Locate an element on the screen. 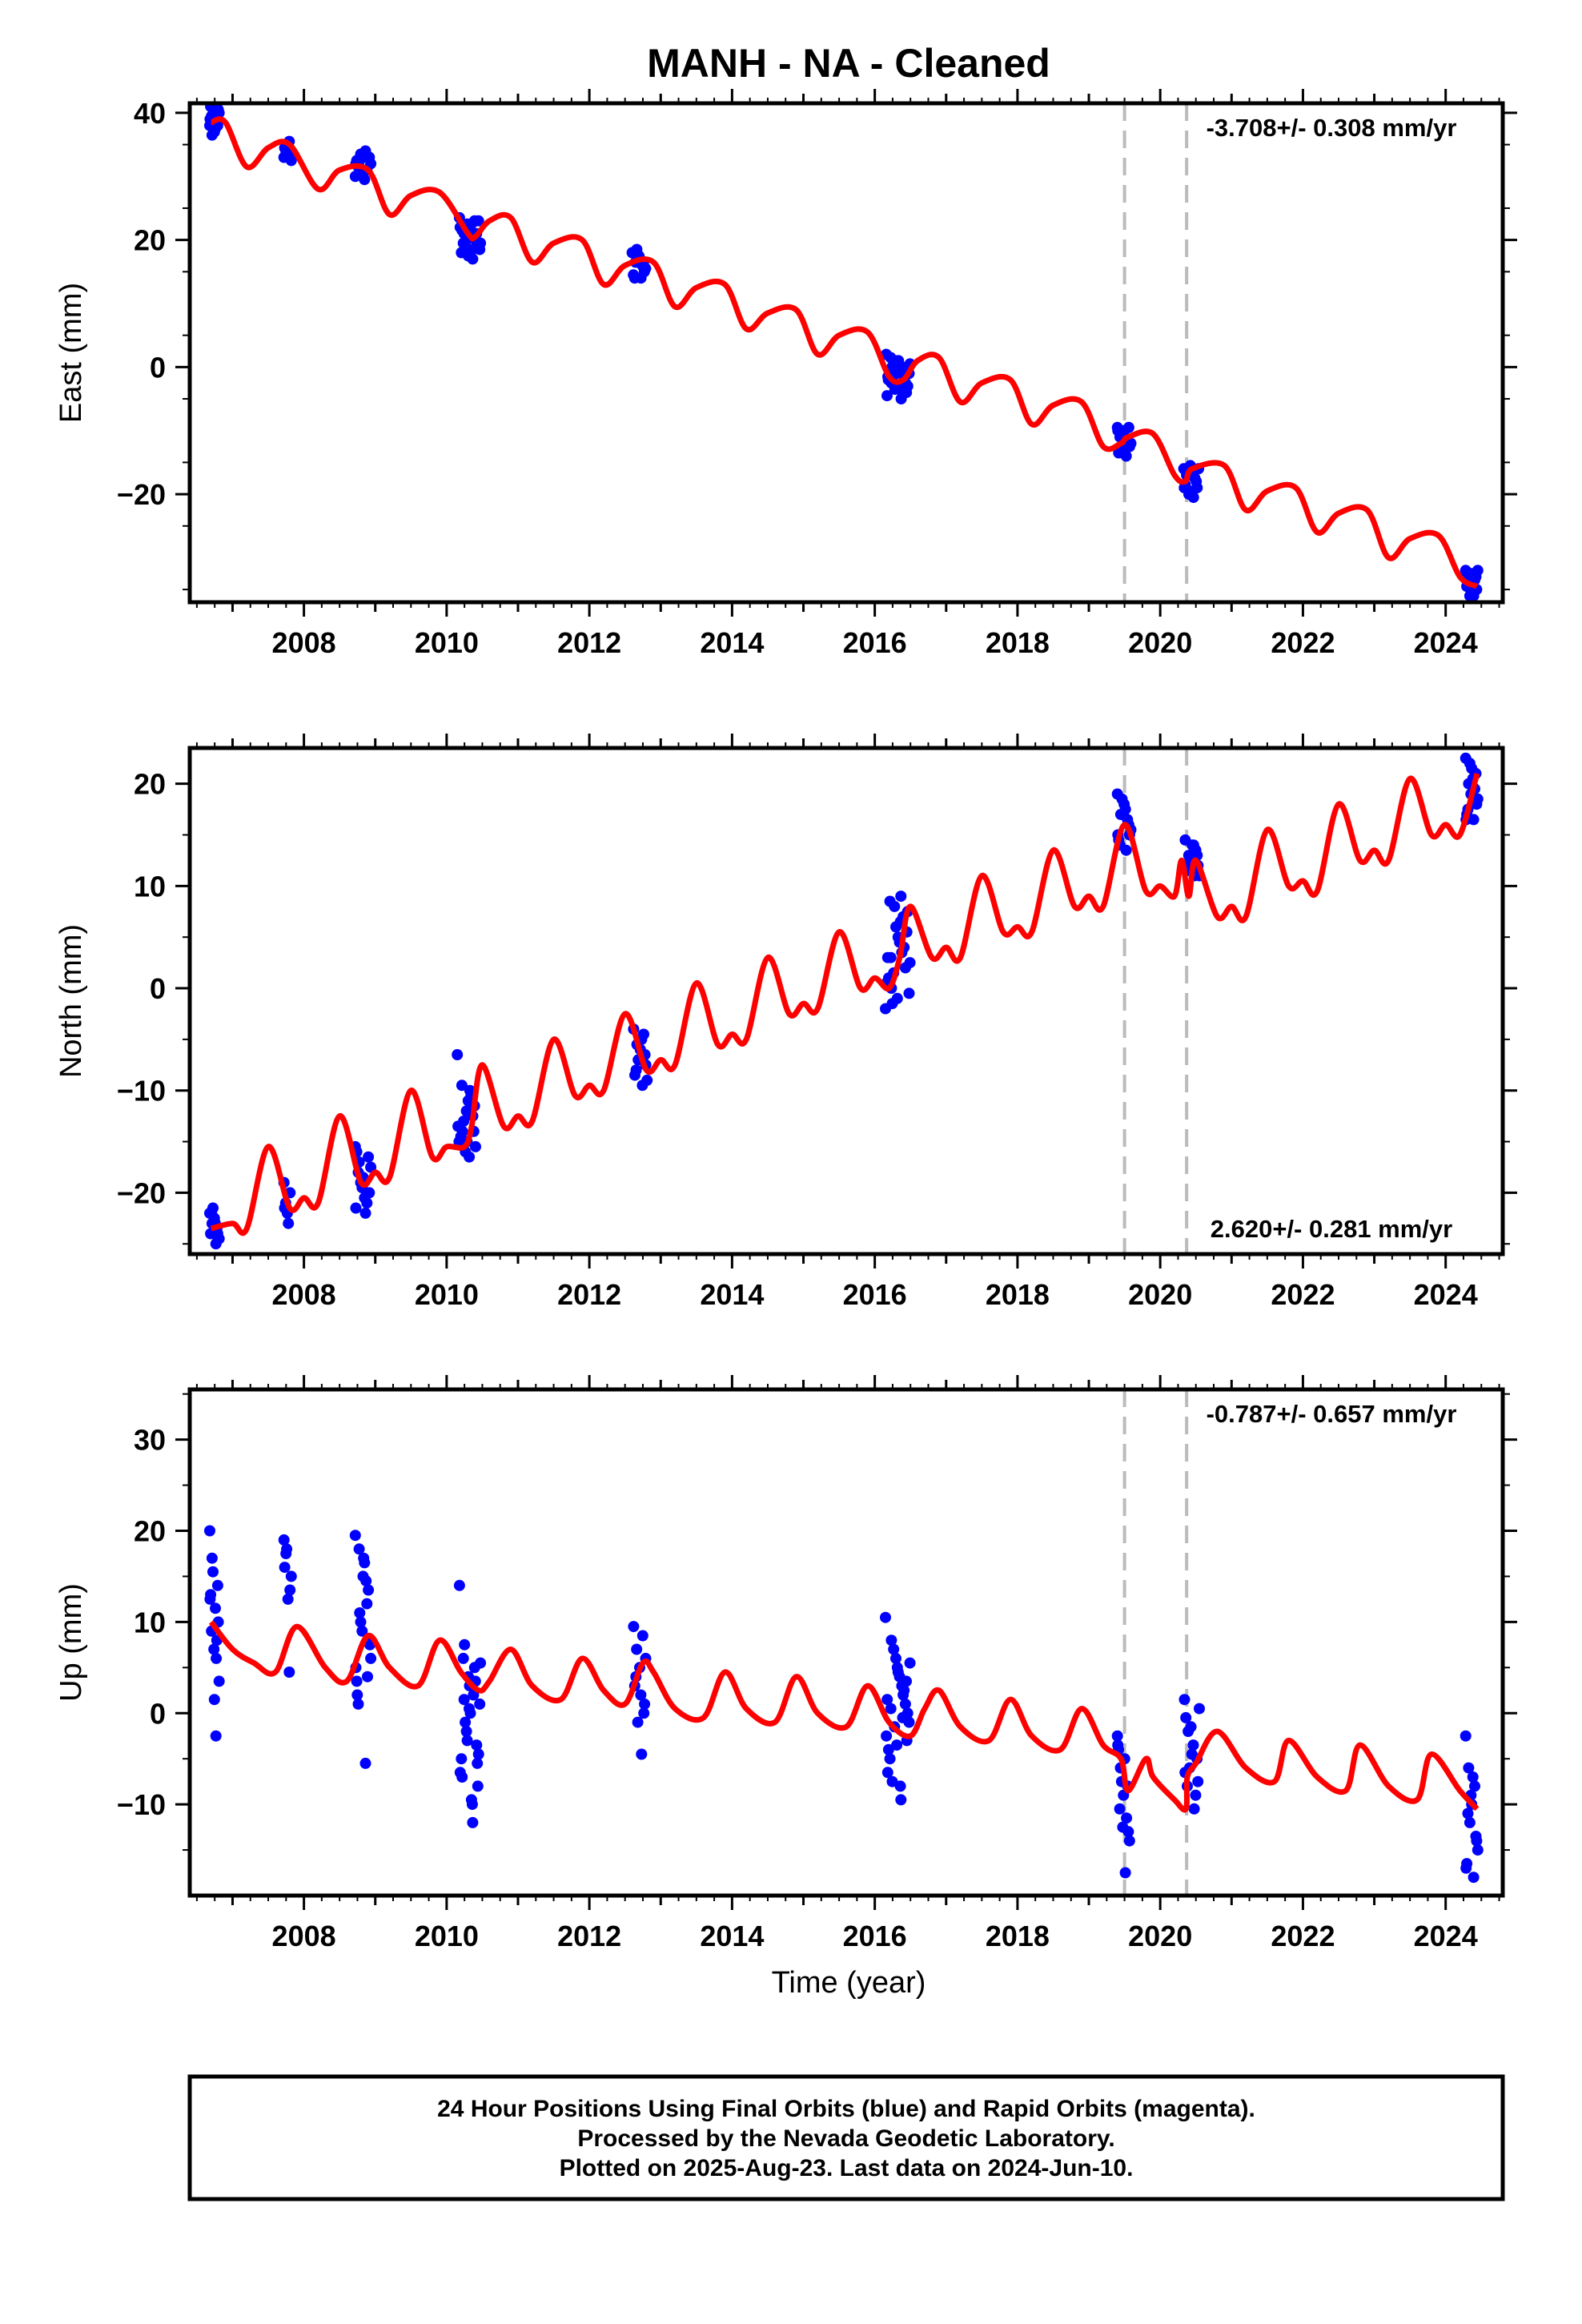  x-axis-label: Time (year) is located at coordinates (849, 1983).